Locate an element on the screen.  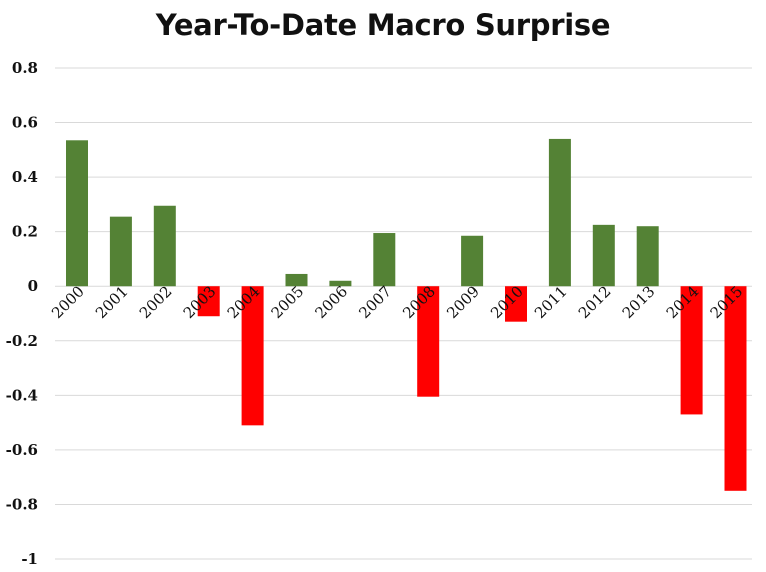
bar-2003 is located at coordinates (208, 301).